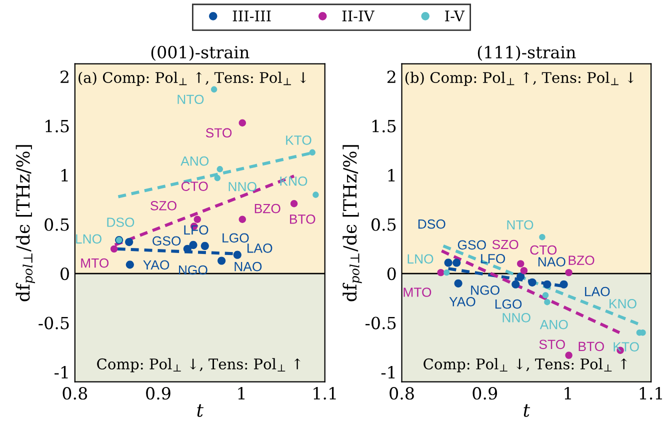 The height and width of the screenshot is (431, 663). What do you see at coordinates (358, 16) in the screenshot?
I see `legend-label: II-IV` at bounding box center [358, 16].